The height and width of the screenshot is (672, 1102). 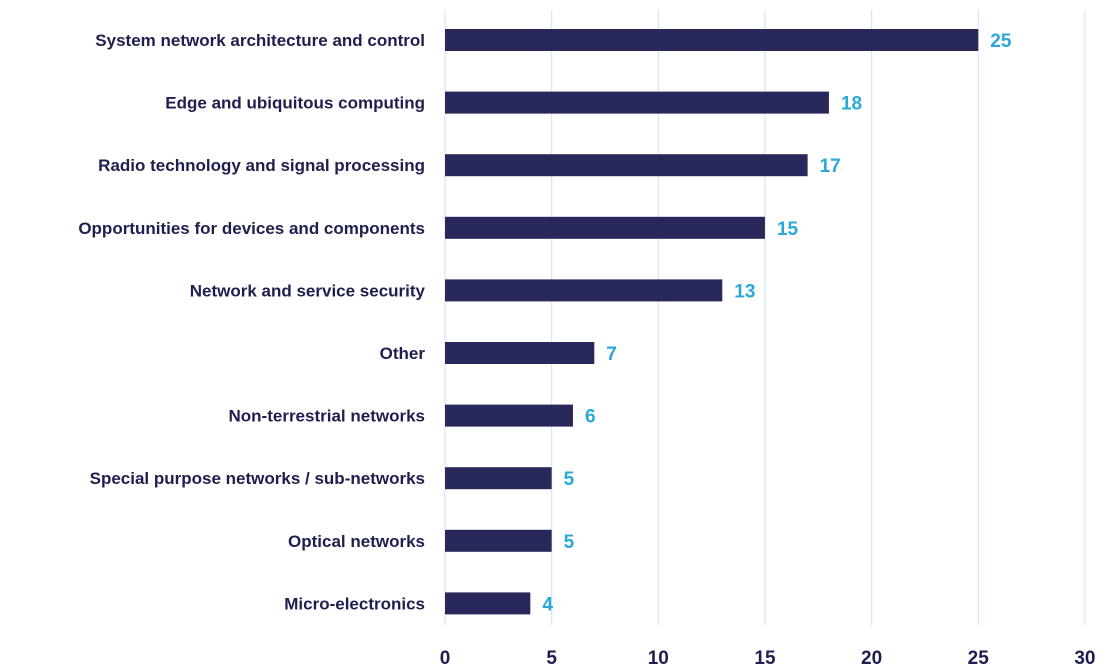 What do you see at coordinates (354, 603) in the screenshot?
I see `category-label: Micro-electronics` at bounding box center [354, 603].